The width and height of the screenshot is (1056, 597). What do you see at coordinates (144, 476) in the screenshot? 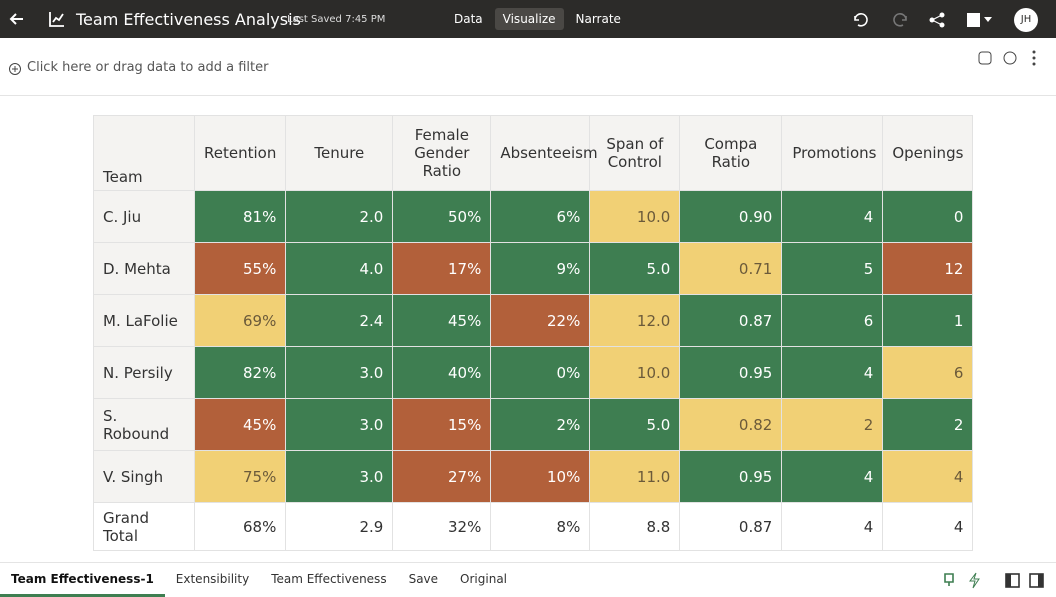
I see `row-label: V. Singh` at bounding box center [144, 476].